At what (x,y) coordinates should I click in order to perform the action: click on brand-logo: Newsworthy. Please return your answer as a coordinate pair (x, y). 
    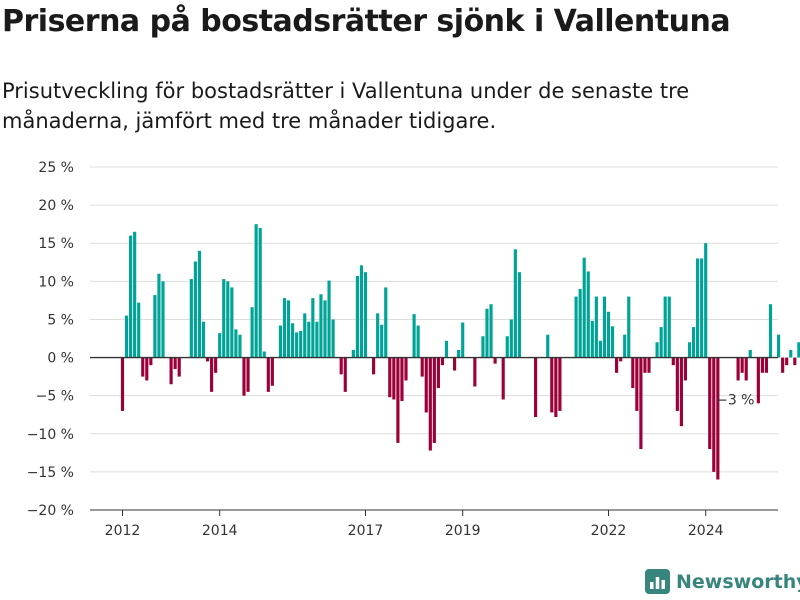
    Looking at the image, I should click on (722, 581).